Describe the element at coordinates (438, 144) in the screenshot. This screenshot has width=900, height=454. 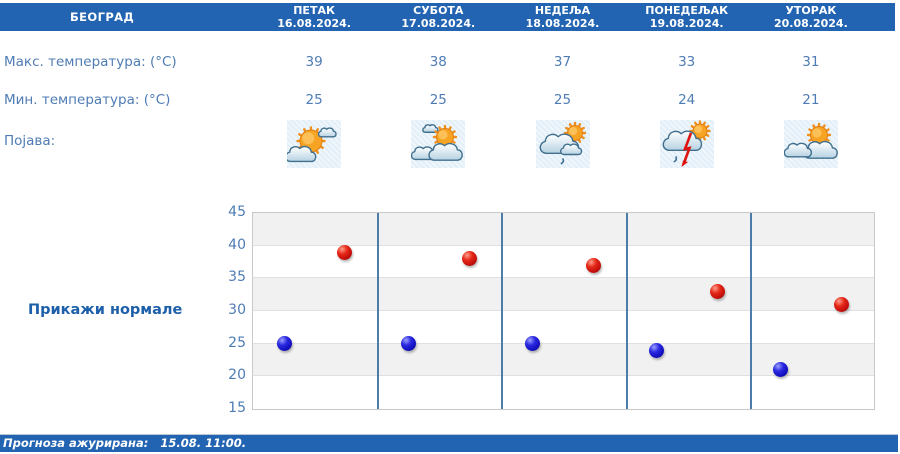
I see `increasing-clouds-sun-icon` at that location.